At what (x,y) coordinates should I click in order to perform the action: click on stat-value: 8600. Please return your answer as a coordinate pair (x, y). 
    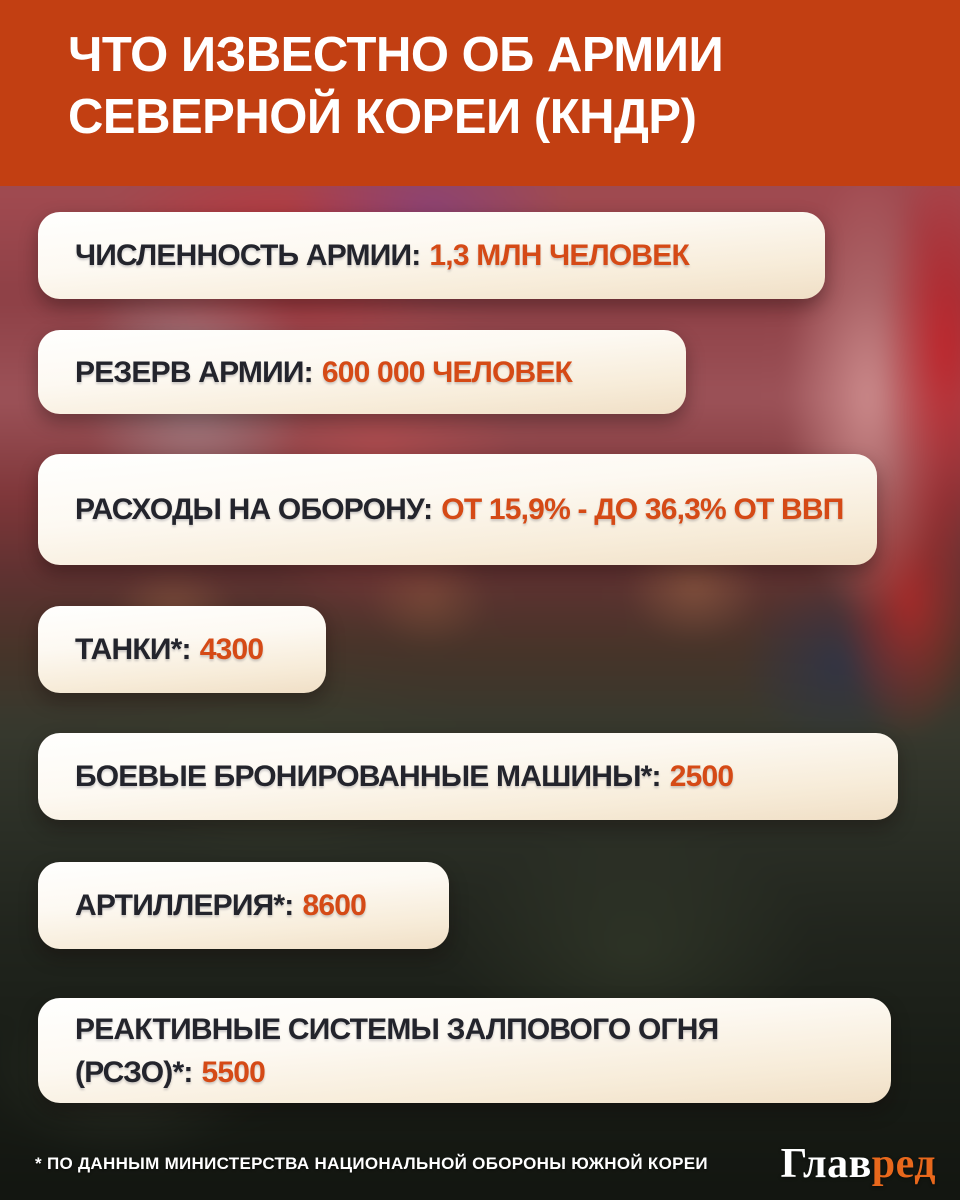
    Looking at the image, I should click on (334, 905).